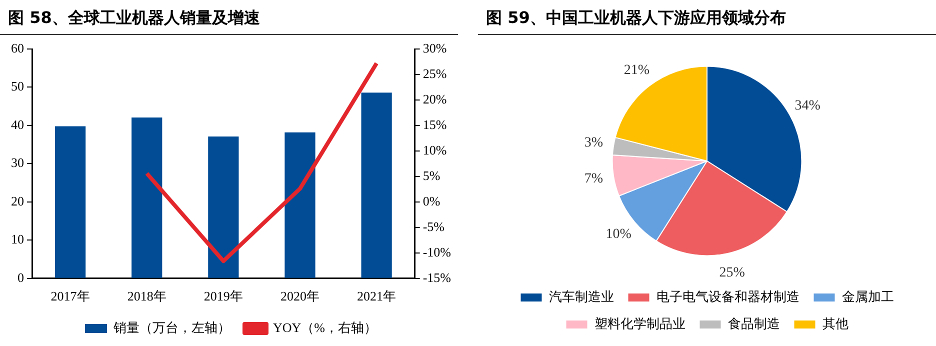 The image size is (936, 346). Describe the element at coordinates (431, 200) in the screenshot. I see `y2-tick-label: 0%` at that location.